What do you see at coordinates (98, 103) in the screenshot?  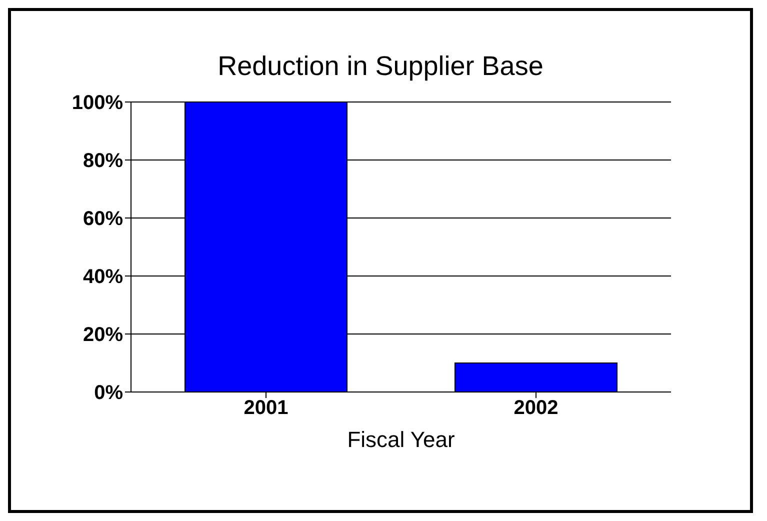 I see `y-tick-label: 100%` at bounding box center [98, 103].